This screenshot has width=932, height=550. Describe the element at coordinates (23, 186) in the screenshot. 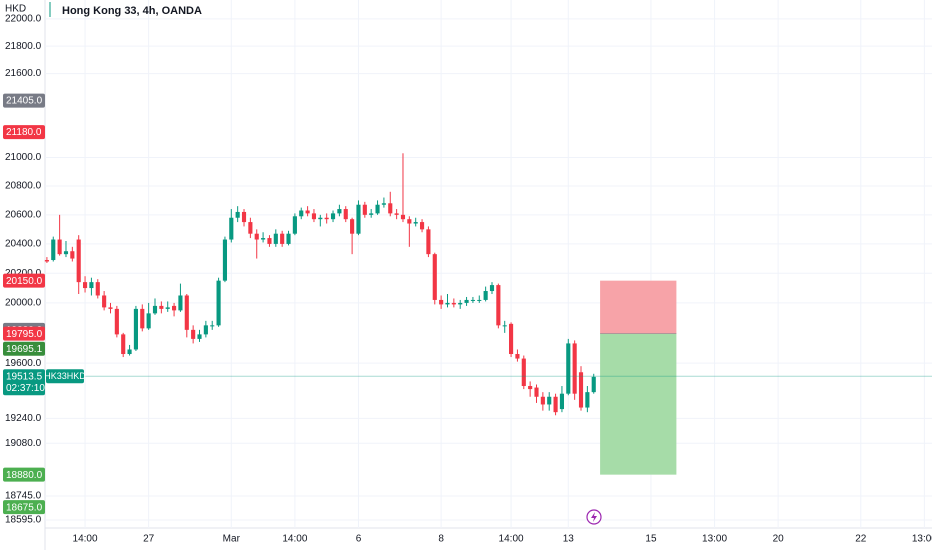

I see `y-tick-label: 20800.0` at that location.